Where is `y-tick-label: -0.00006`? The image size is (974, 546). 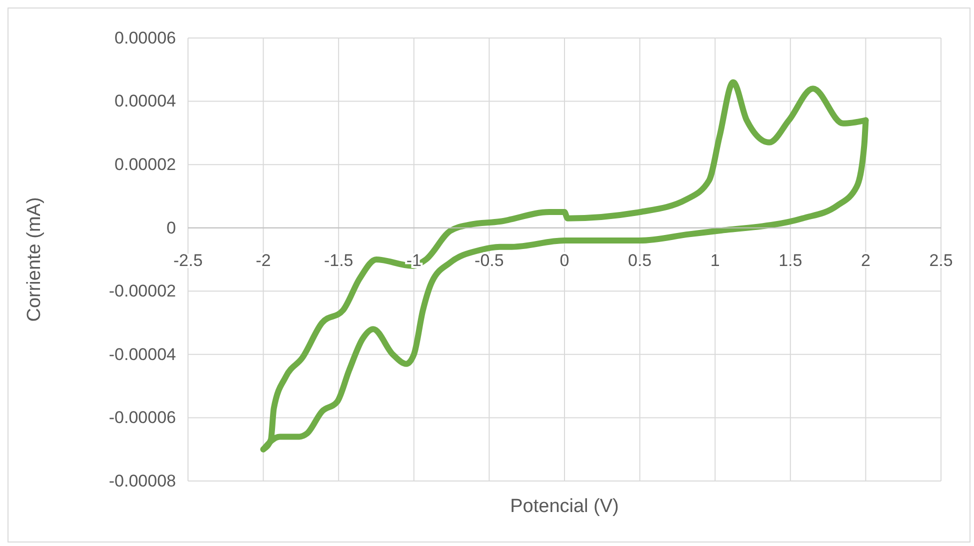
y-tick-label: -0.00006 is located at coordinates (142, 418).